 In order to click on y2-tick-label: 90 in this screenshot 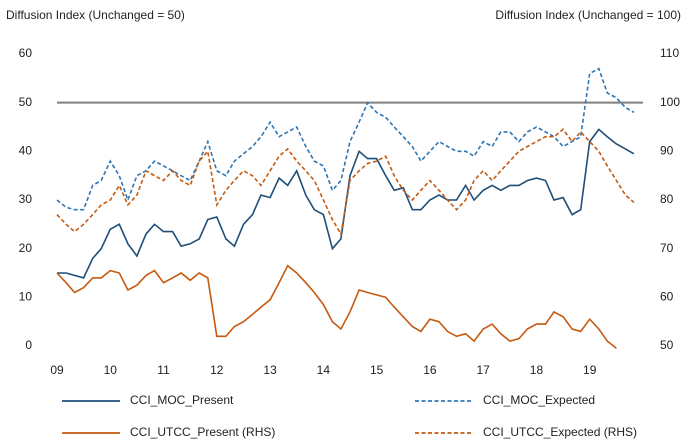, I will do `click(667, 151)`.